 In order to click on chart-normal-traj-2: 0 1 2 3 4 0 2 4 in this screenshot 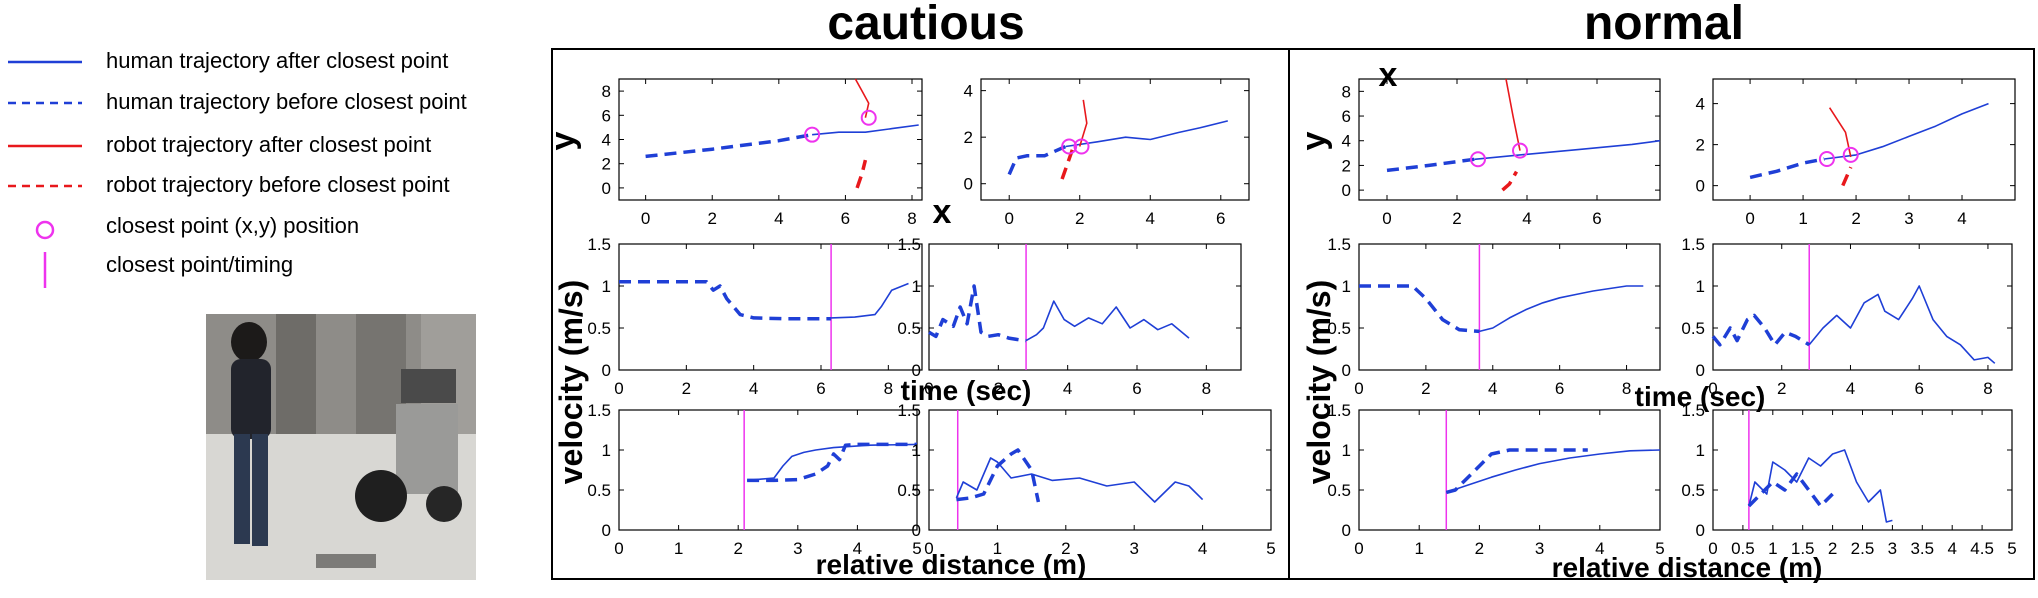, I will do `click(1856, 153)`.